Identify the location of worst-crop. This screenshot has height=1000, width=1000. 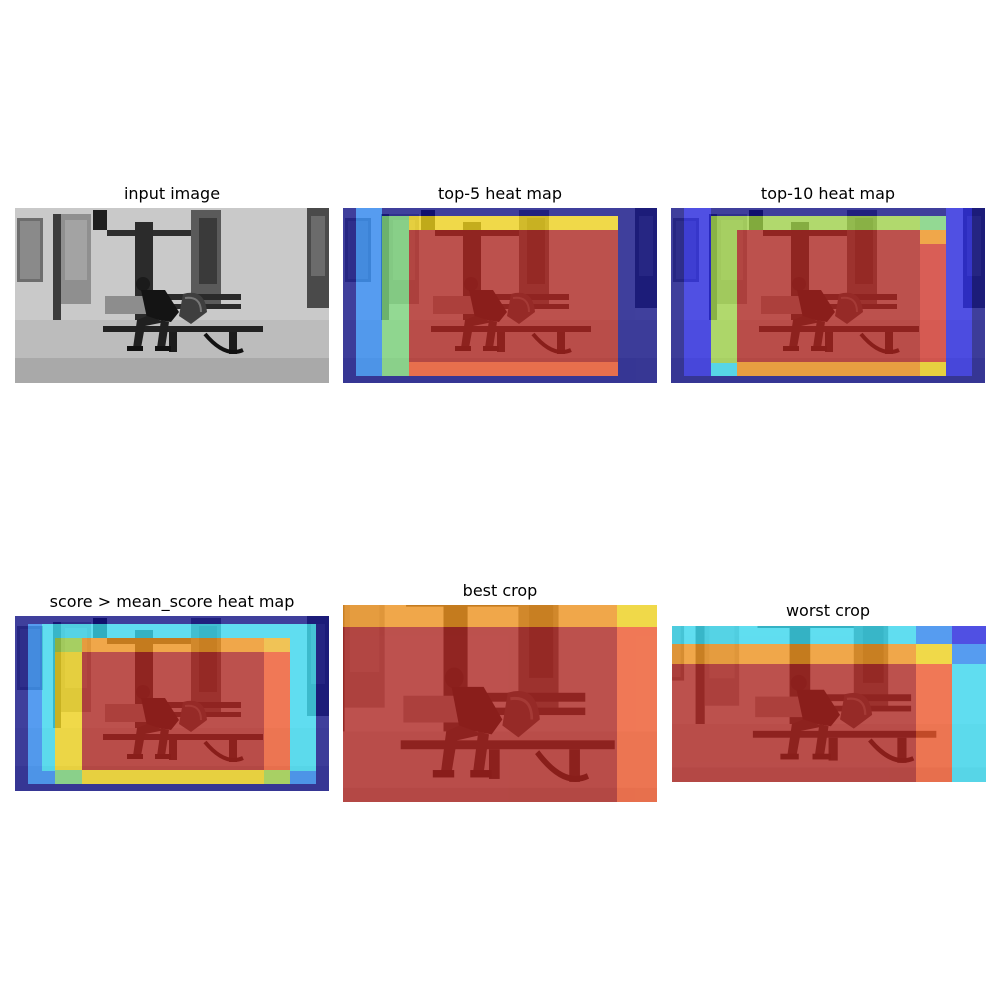
(829, 704).